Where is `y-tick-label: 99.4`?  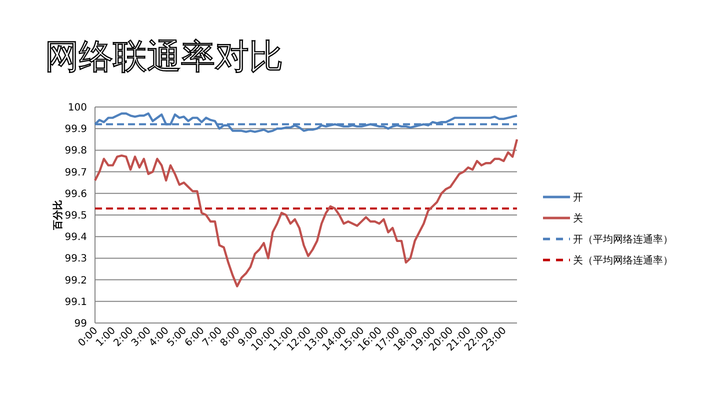 y-tick-label: 99.4 is located at coordinates (75, 238).